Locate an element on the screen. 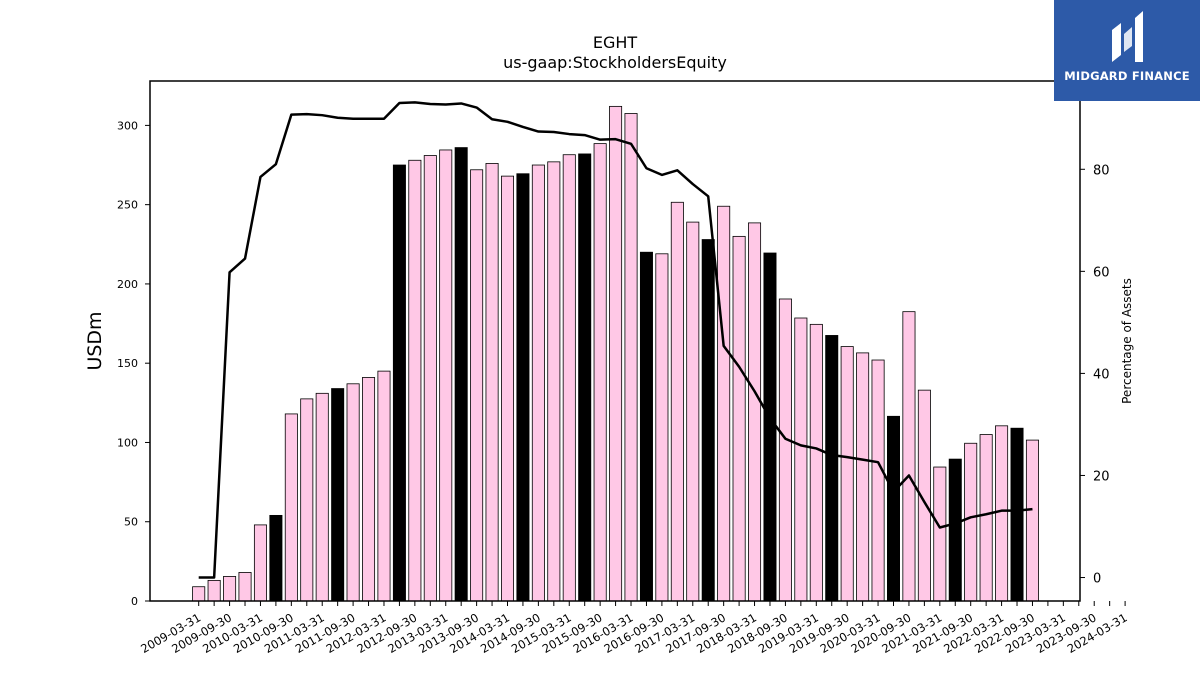 This screenshot has width=1200, height=675. y2-axis-label: Percentage of Assets is located at coordinates (1127, 341).